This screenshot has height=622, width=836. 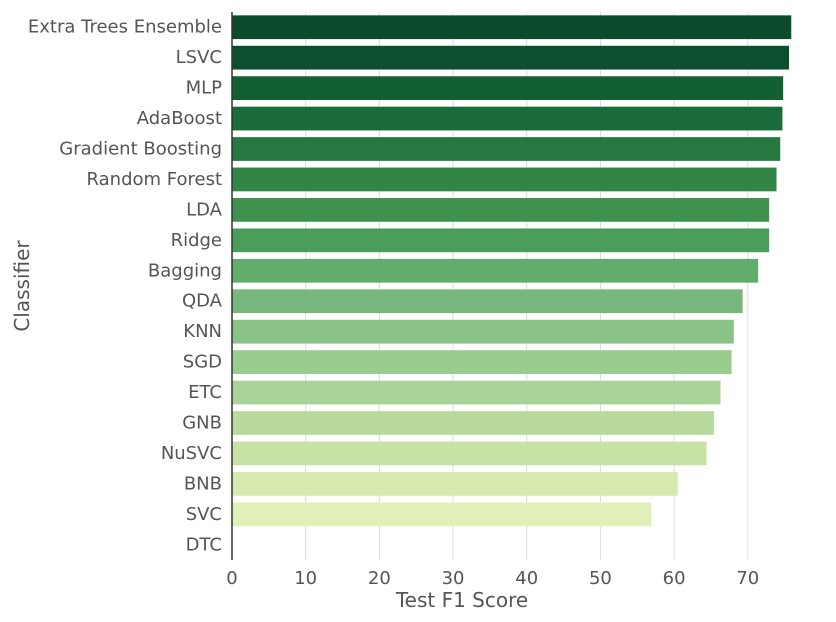 What do you see at coordinates (125, 27) in the screenshot?
I see `y-tick-label: Extra Trees Ensemble` at bounding box center [125, 27].